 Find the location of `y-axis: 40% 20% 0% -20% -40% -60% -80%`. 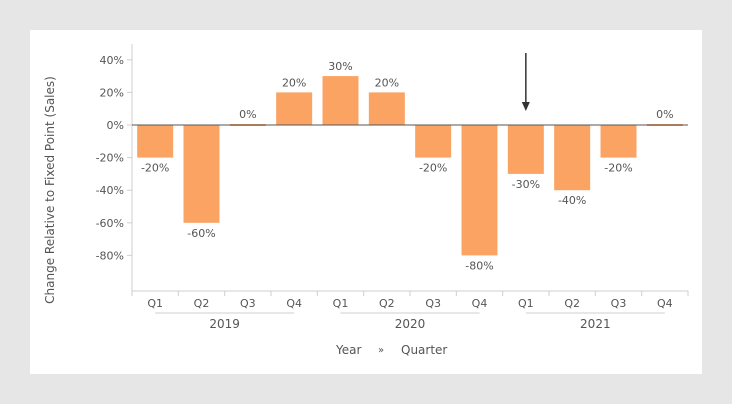

y-axis: 40% 20% 0% -20% -40% -60% -80% is located at coordinates (114, 167).